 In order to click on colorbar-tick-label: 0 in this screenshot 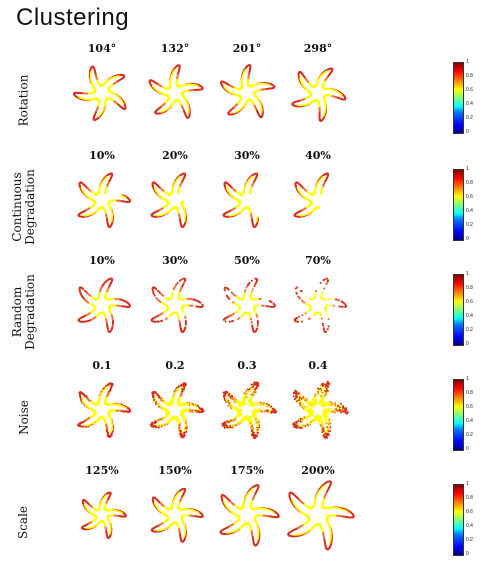, I will do `click(467, 132)`.